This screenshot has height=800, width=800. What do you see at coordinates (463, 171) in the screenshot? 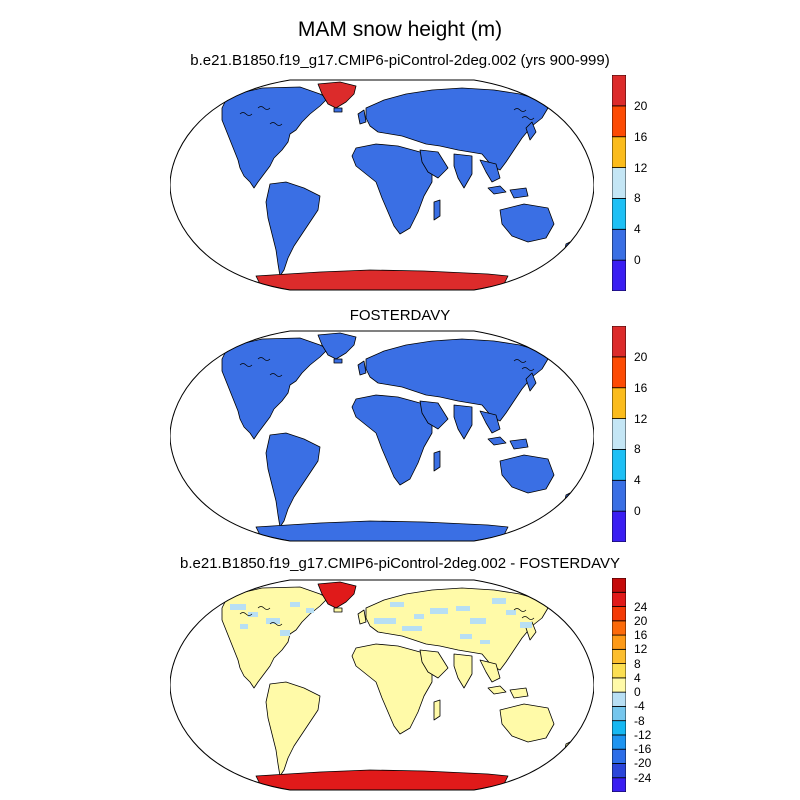
I see `landmass-india` at bounding box center [463, 171].